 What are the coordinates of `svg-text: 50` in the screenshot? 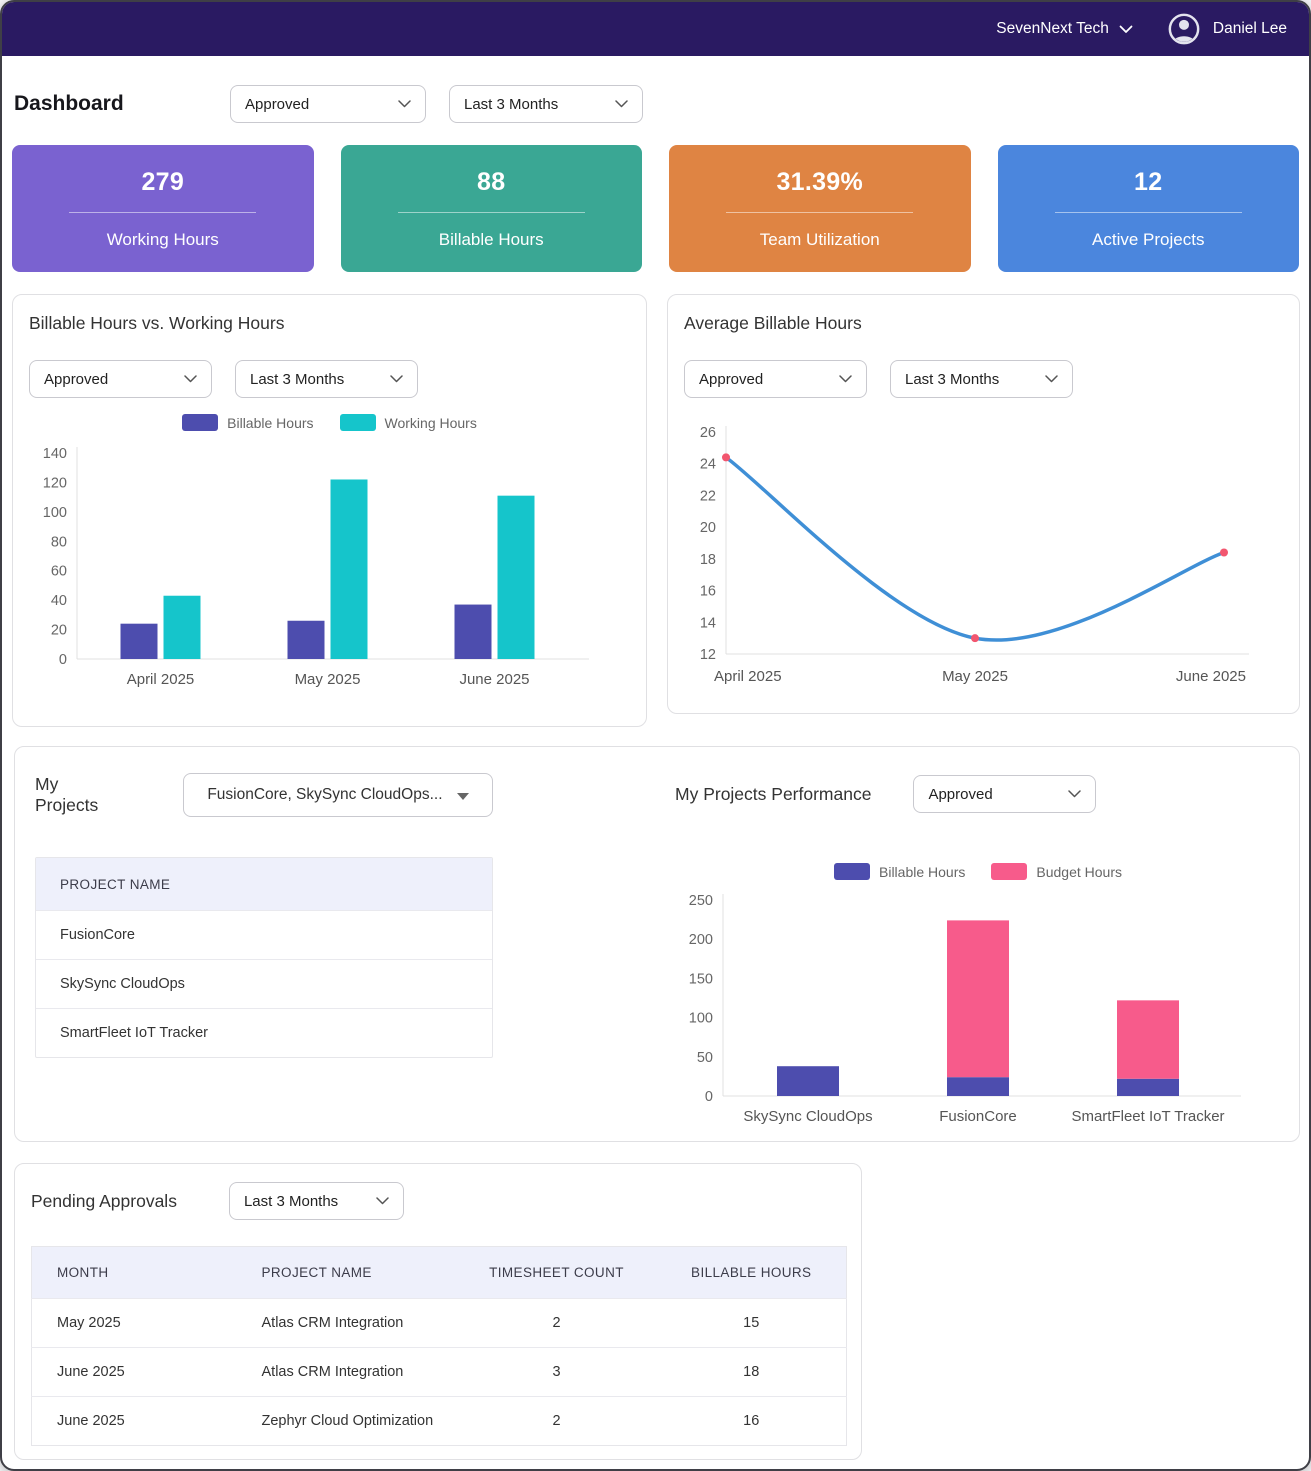 It's located at (705, 1058).